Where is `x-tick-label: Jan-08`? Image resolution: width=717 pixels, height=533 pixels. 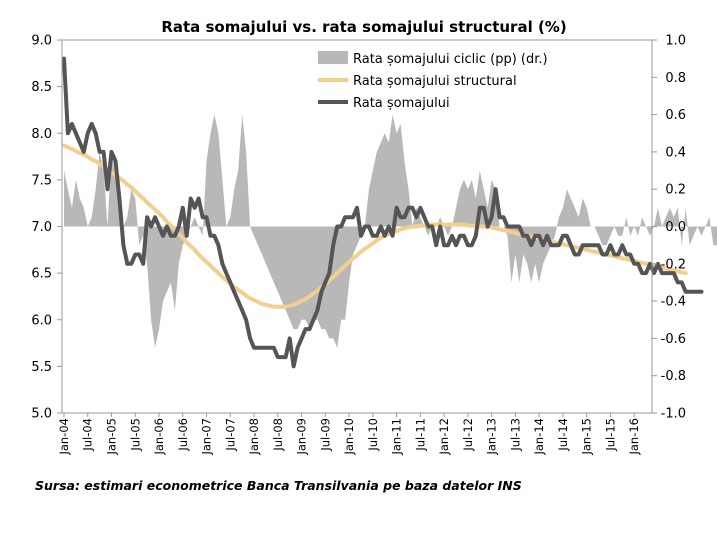 x-tick-label: Jan-08 is located at coordinates (254, 437).